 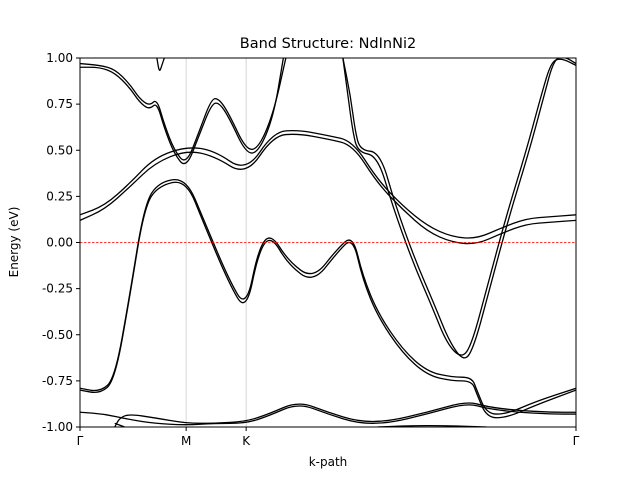 I want to click on x-tick-label-1: M, so click(x=186, y=441).